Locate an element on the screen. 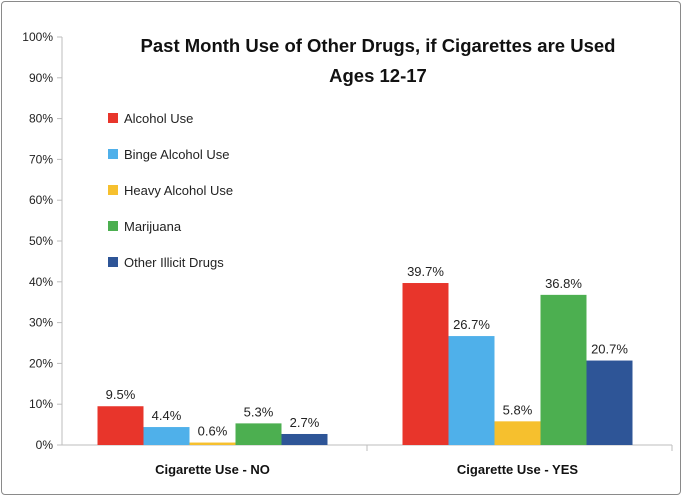 This screenshot has width=682, height=496. y-tick-label: 10% is located at coordinates (41, 404).